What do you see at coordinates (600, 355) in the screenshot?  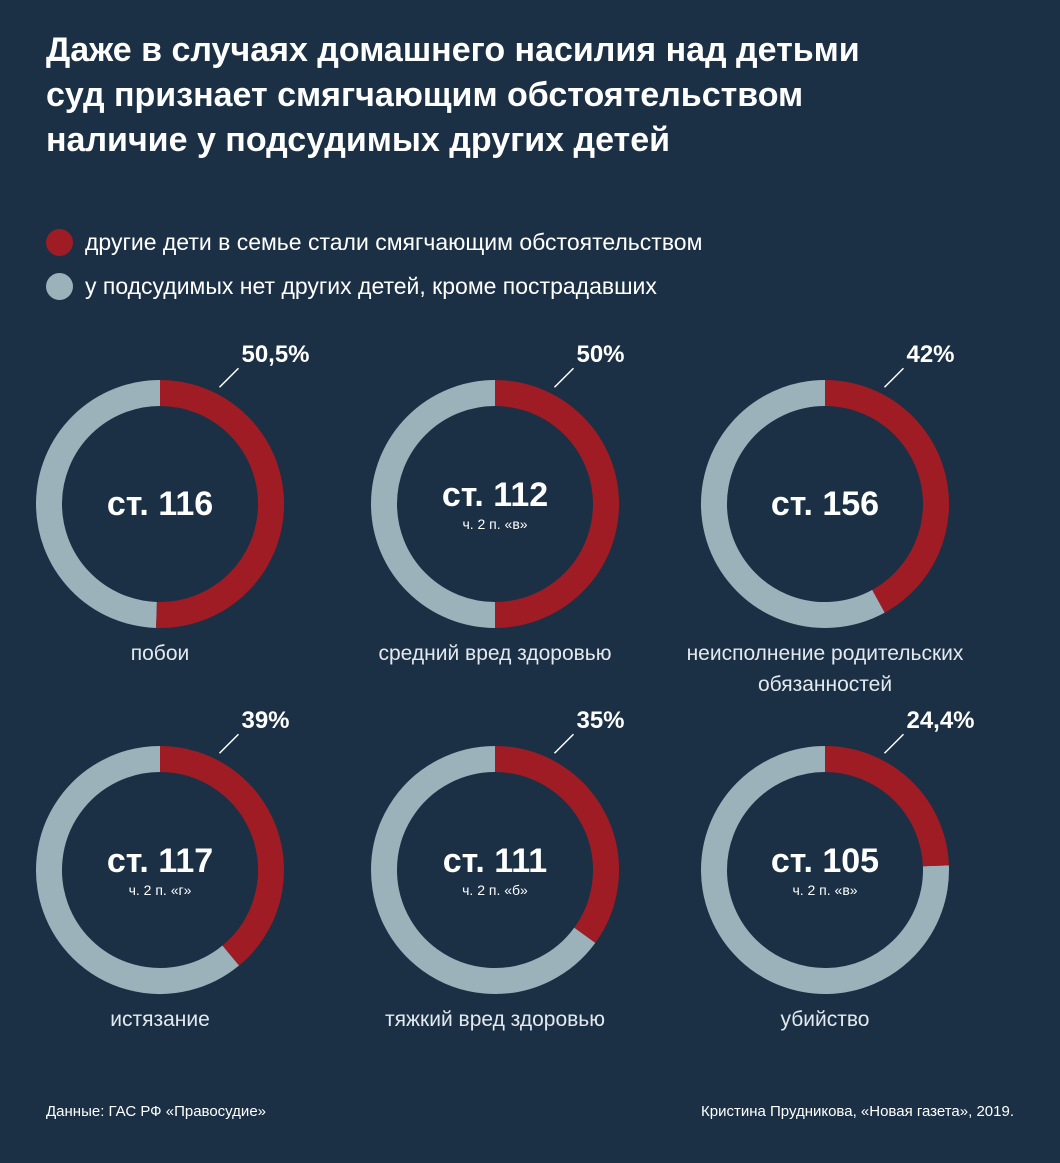 I see `percent-label: 50%` at bounding box center [600, 355].